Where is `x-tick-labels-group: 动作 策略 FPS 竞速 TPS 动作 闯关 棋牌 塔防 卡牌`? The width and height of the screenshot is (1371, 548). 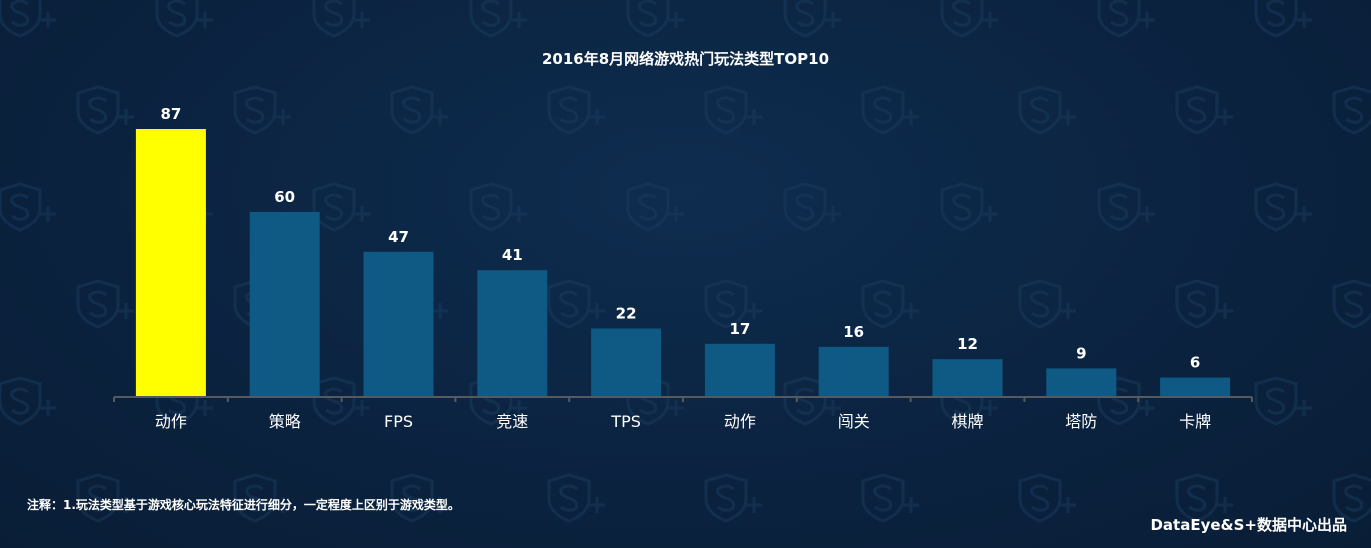
x-tick-labels-group: 动作 策略 FPS 竞速 TPS 动作 闯关 棋牌 塔防 卡牌 is located at coordinates (683, 421).